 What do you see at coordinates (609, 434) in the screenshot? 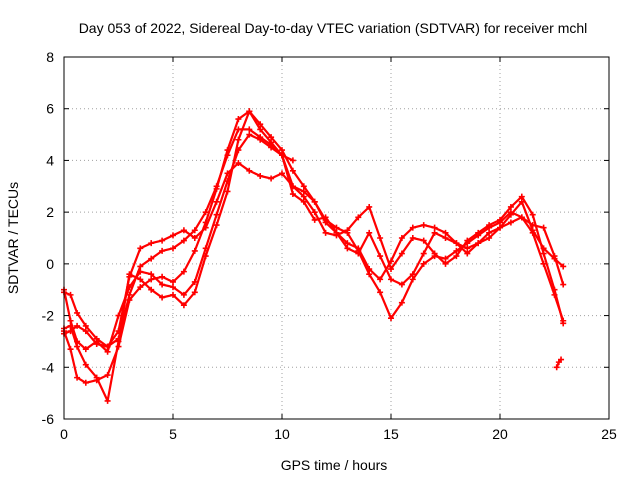
I see `x-tick-label: 25` at bounding box center [609, 434].